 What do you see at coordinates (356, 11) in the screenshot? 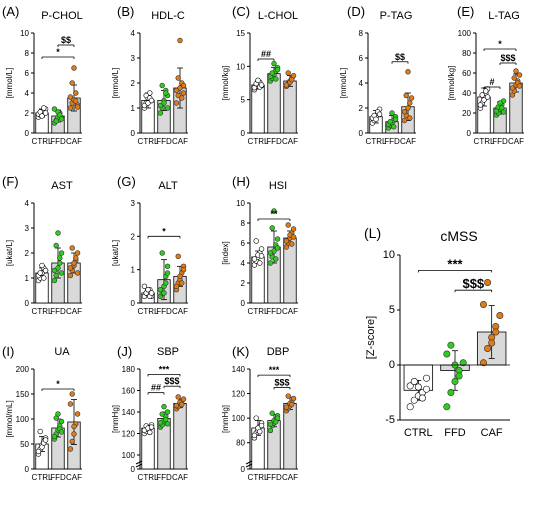
I see `panel-letter: (D)` at bounding box center [356, 11].